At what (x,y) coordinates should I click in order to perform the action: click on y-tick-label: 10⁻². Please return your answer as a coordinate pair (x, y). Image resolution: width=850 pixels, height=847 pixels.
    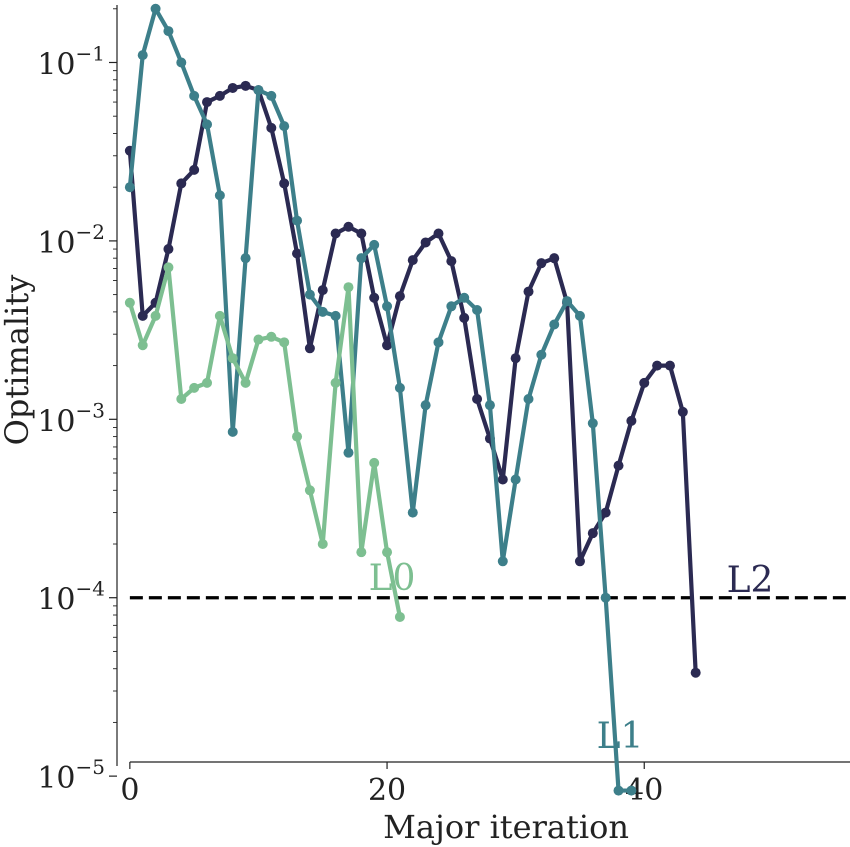
    Looking at the image, I should click on (71, 240).